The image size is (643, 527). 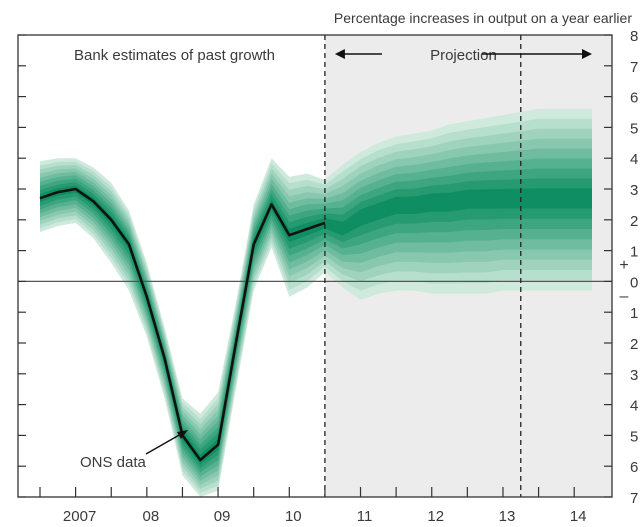 What do you see at coordinates (578, 516) in the screenshot?
I see `x-tick-label: 14` at bounding box center [578, 516].